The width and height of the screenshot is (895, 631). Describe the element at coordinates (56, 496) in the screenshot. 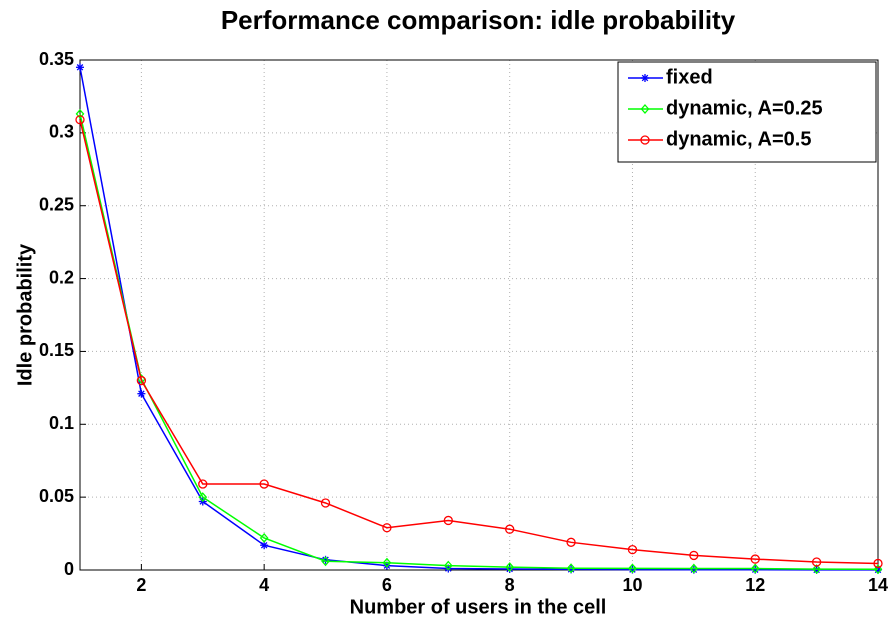

I see `y-tick-label: 0.05` at that location.